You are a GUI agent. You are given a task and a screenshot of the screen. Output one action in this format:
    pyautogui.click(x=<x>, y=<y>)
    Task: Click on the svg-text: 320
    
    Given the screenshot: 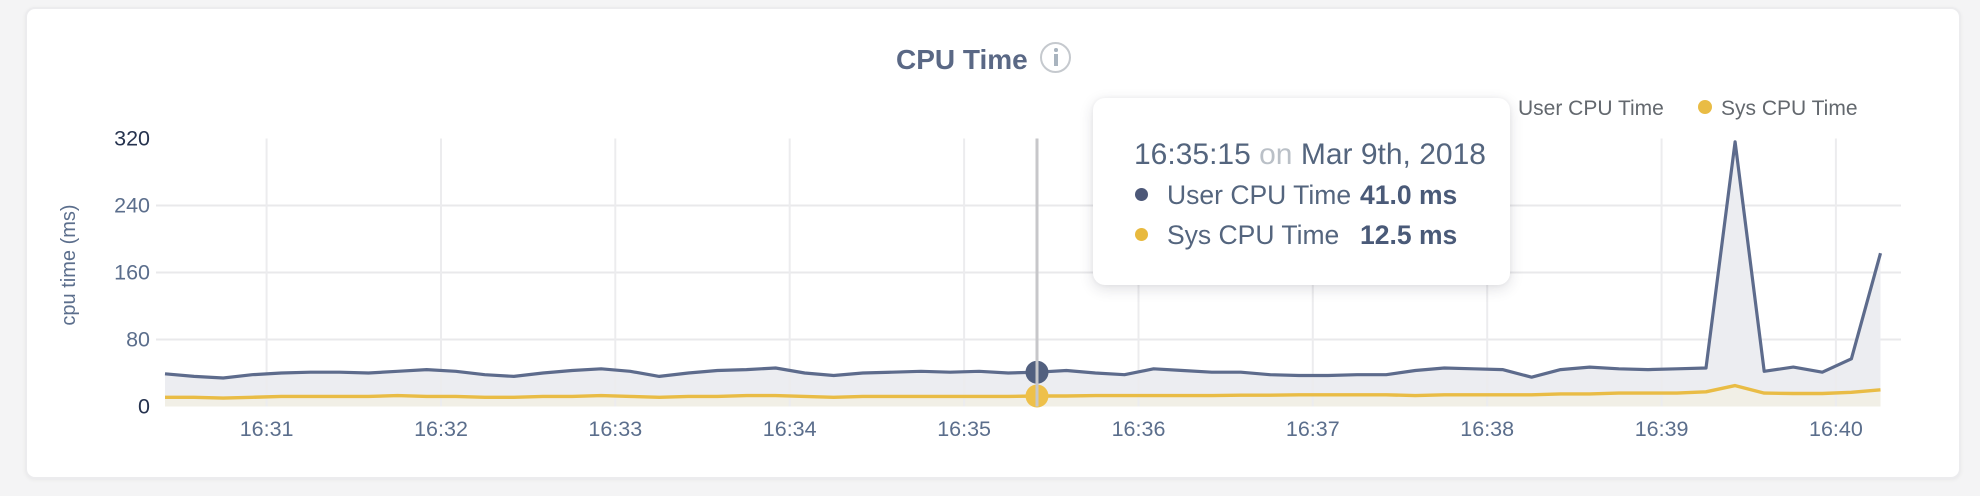 What is the action you would take?
    pyautogui.click(x=132, y=139)
    